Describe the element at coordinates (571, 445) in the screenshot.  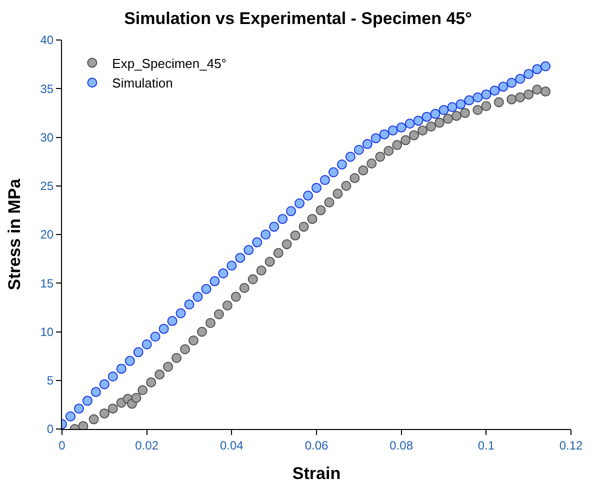
I see `x-tick-label: 0.12` at that location.